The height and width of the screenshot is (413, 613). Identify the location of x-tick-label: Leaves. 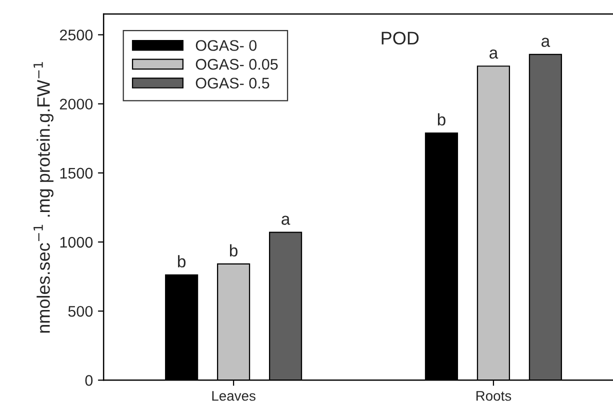
(234, 396).